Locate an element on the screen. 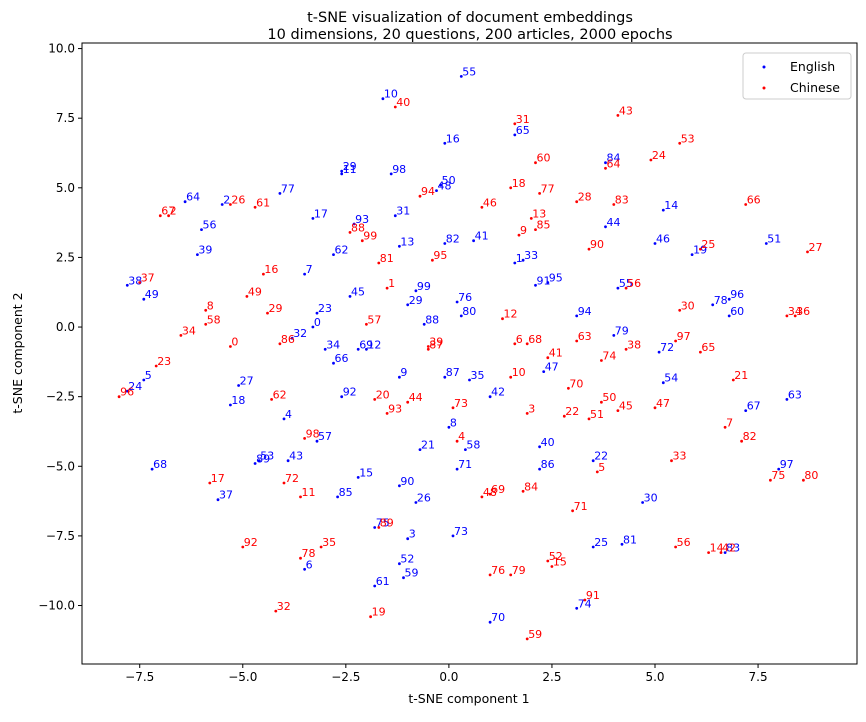 This screenshot has height=722, width=866. point-label: 23 is located at coordinates (164, 361).